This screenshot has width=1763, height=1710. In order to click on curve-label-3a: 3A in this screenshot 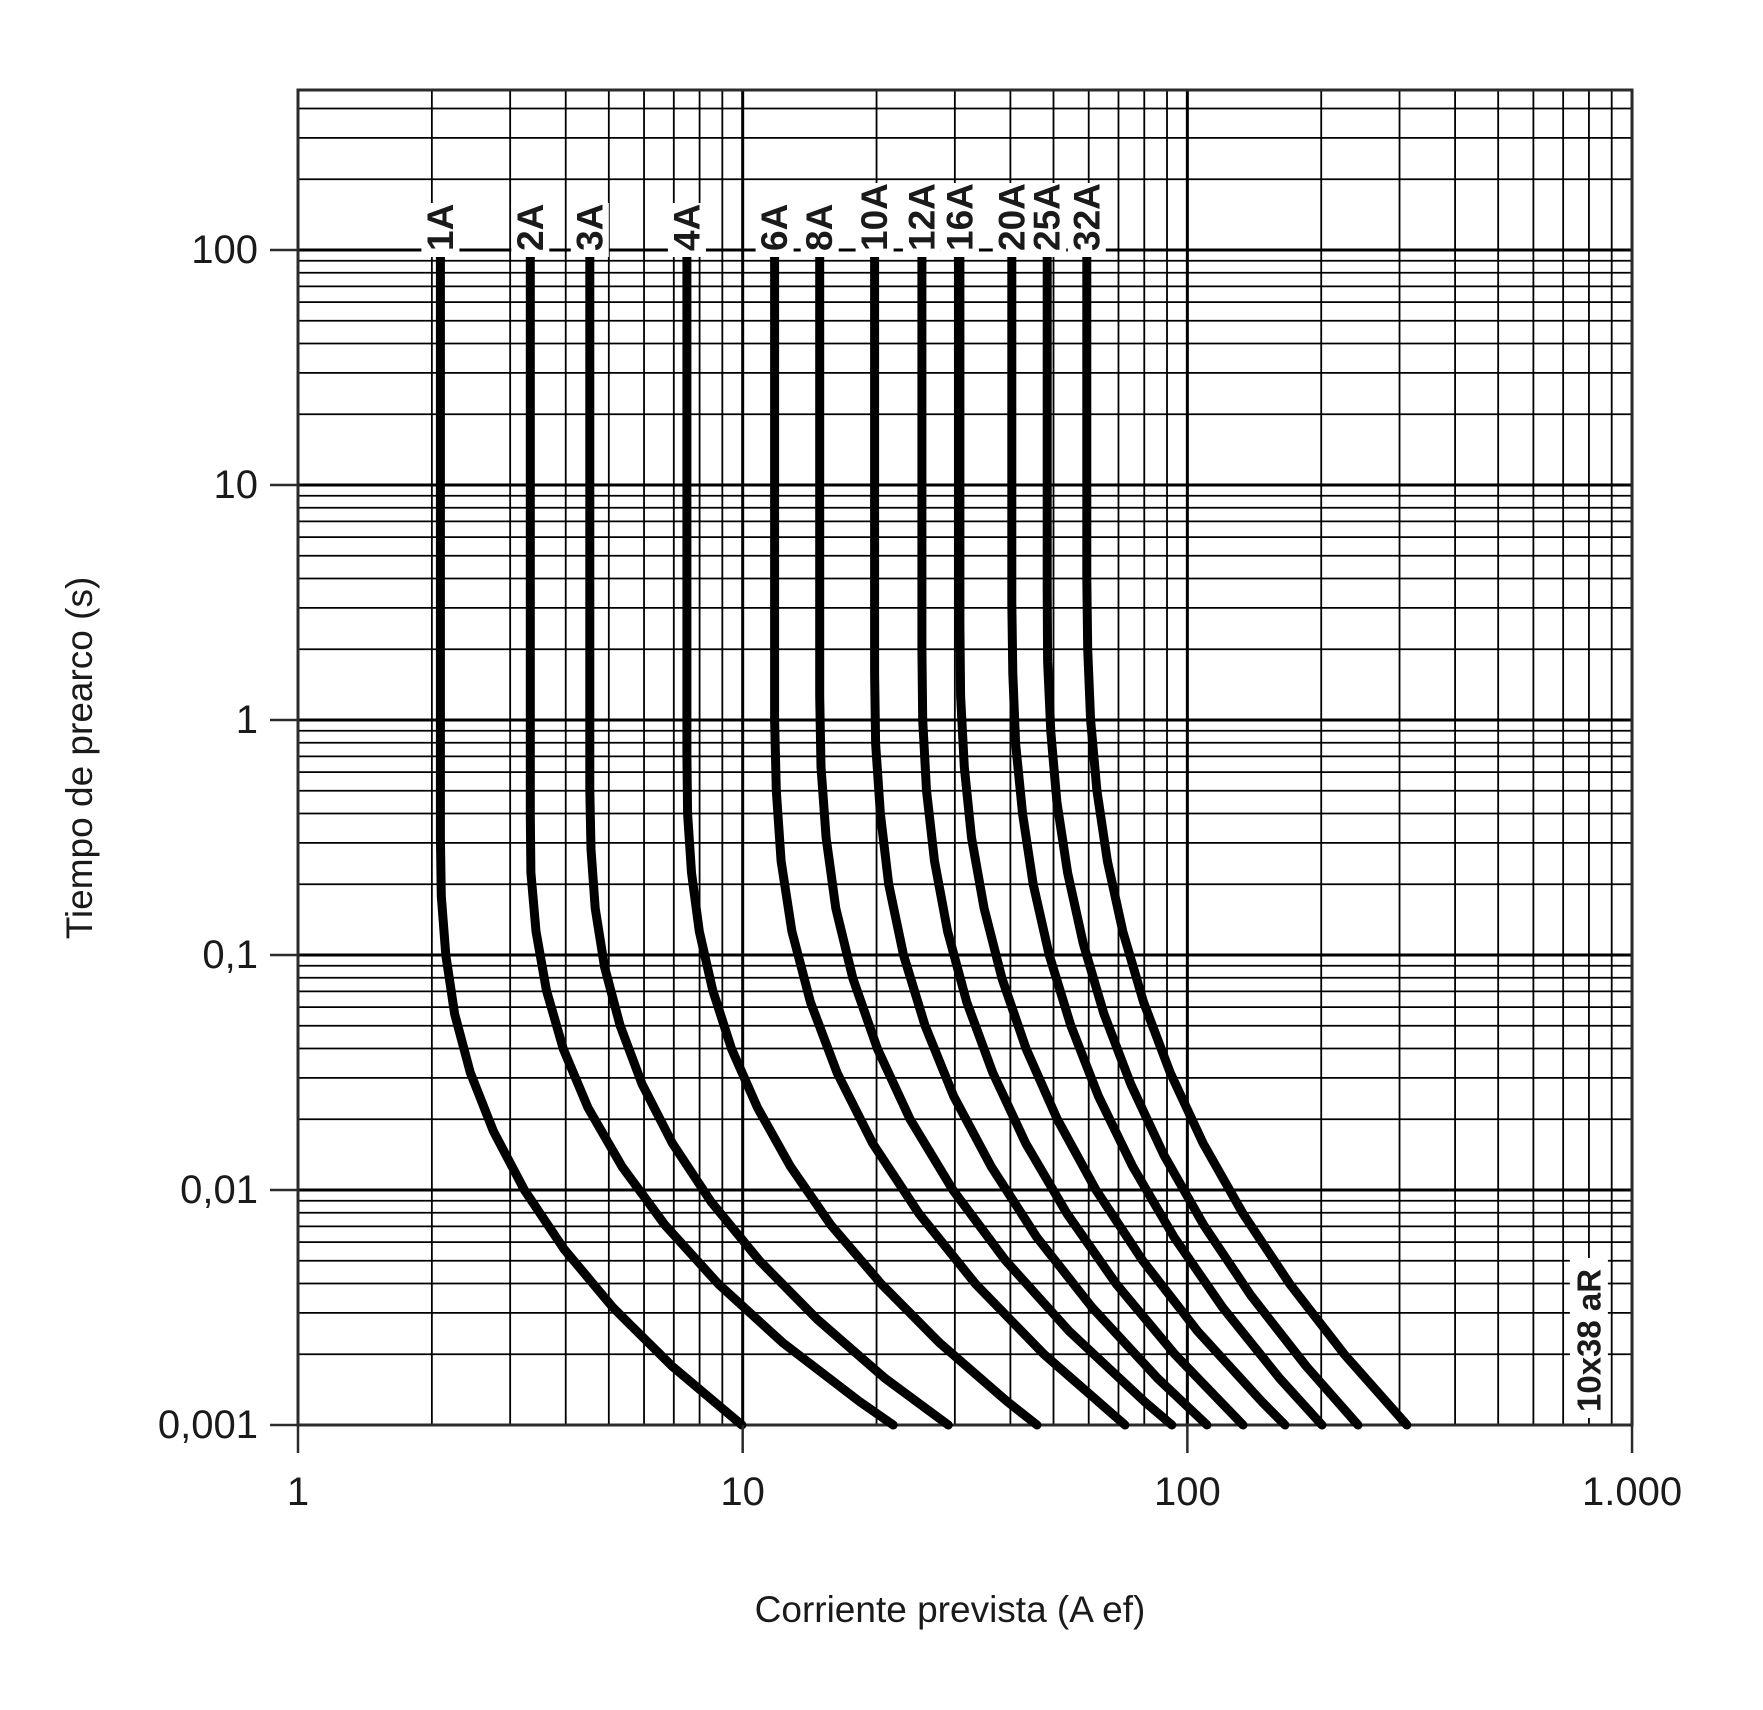, I will do `click(589, 230)`.